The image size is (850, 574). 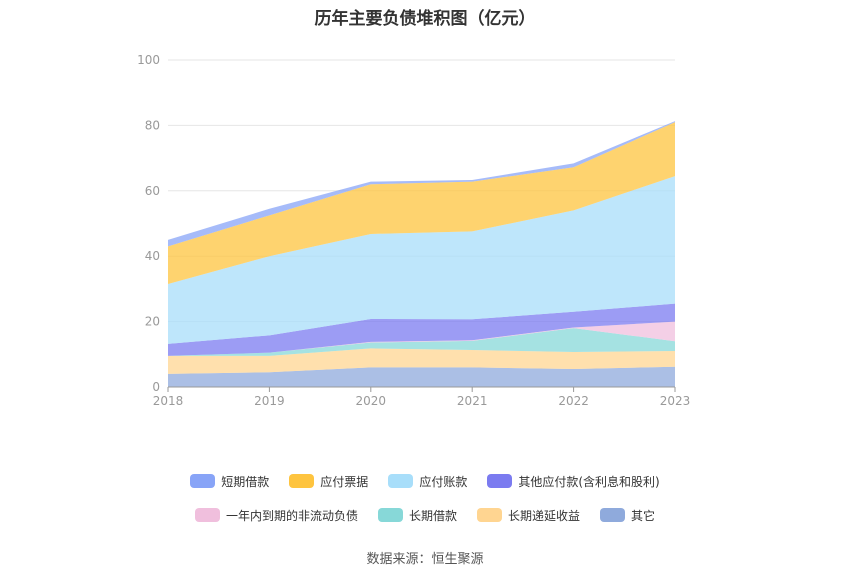 What do you see at coordinates (675, 401) in the screenshot?
I see `x-tick-label: 2023` at bounding box center [675, 401].